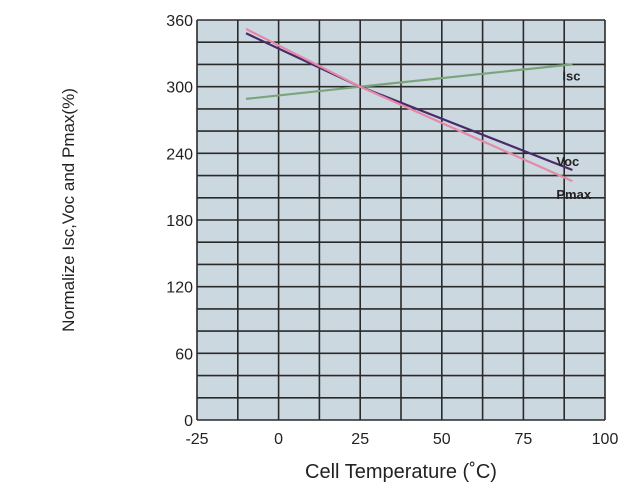 Image resolution: width=637 pixels, height=491 pixels. What do you see at coordinates (278, 439) in the screenshot?
I see `x-tick-label: 0` at bounding box center [278, 439].